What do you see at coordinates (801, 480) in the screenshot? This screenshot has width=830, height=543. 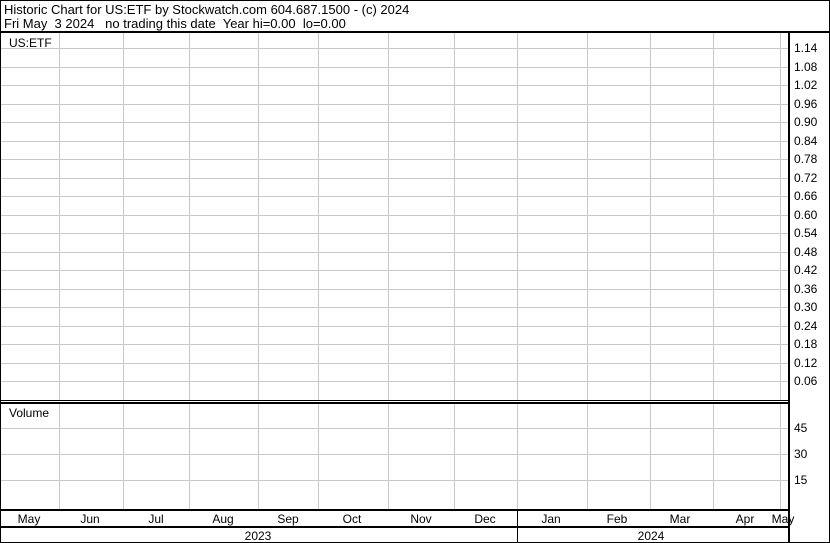 I see `volume-tick-label: 15` at bounding box center [801, 480].